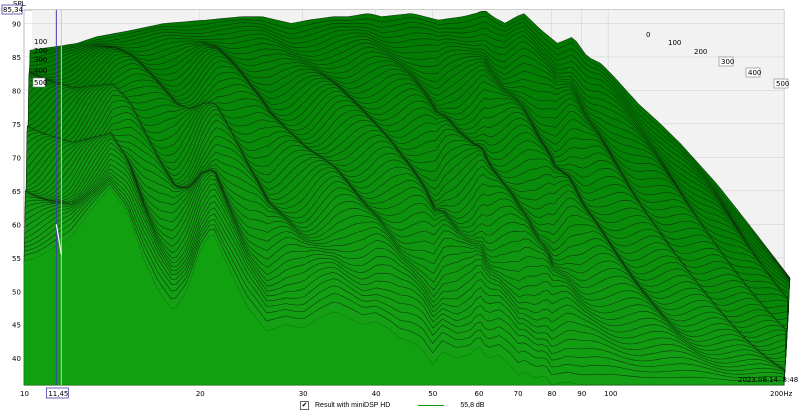 Image resolution: width=800 pixels, height=413 pixels. What do you see at coordinates (16, 24) in the screenshot?
I see `y-tick-label: 90` at bounding box center [16, 24].